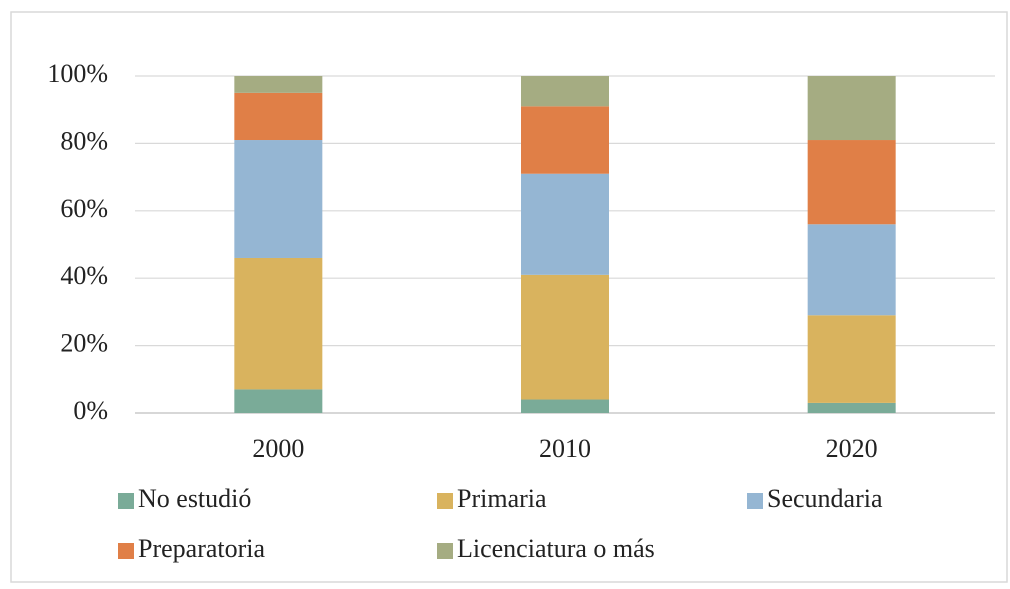 The width and height of the screenshot is (1010, 589). I want to click on y-tick-label: 80%, so click(84, 140).